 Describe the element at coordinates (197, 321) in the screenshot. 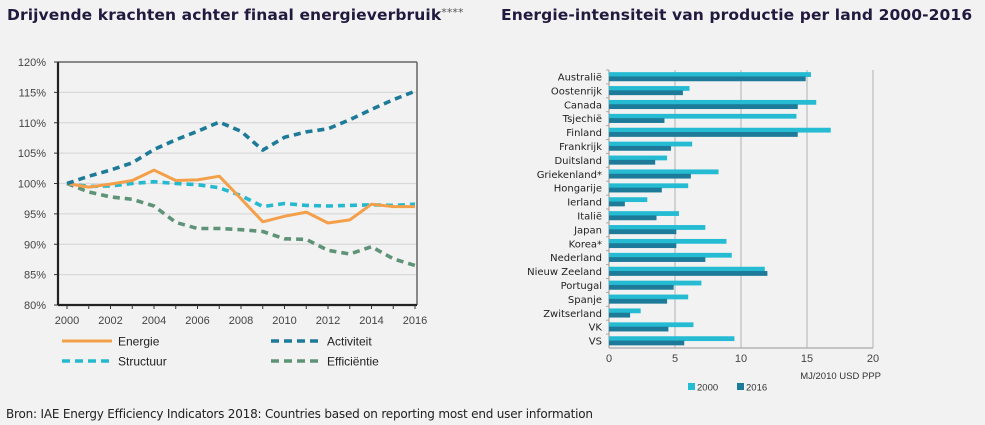

I see `x-tick-label: 2006` at that location.